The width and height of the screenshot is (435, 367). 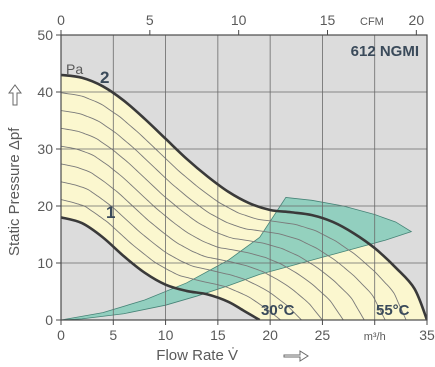 What do you see at coordinates (278, 310) in the screenshot?
I see `annotation-30c: 30°C` at bounding box center [278, 310].